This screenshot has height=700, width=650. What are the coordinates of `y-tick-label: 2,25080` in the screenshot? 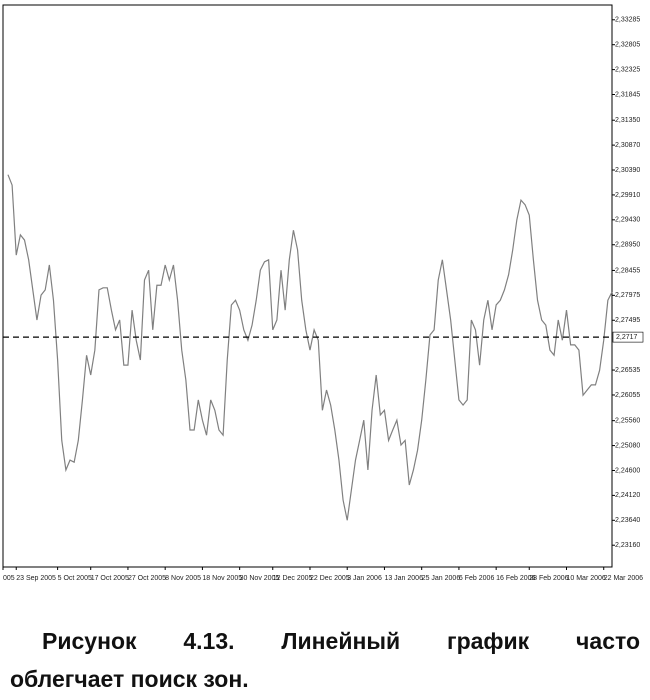 It's located at (627, 445).